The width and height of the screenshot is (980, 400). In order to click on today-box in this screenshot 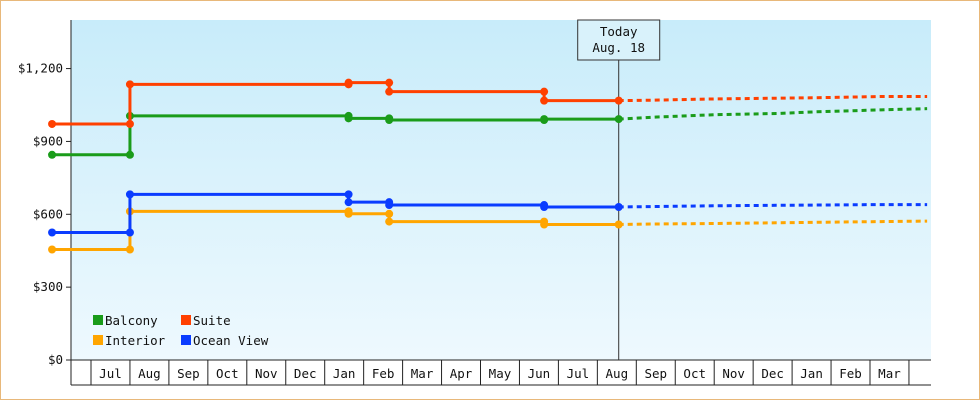, I will do `click(619, 40)`.